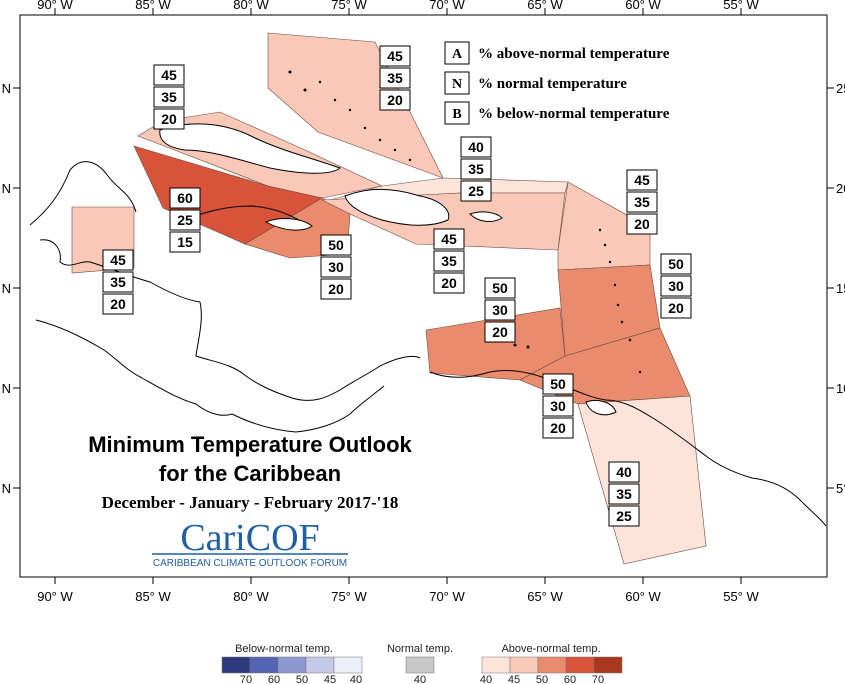 The image size is (845, 684). I want to click on key-letter-b: B, so click(456, 114).